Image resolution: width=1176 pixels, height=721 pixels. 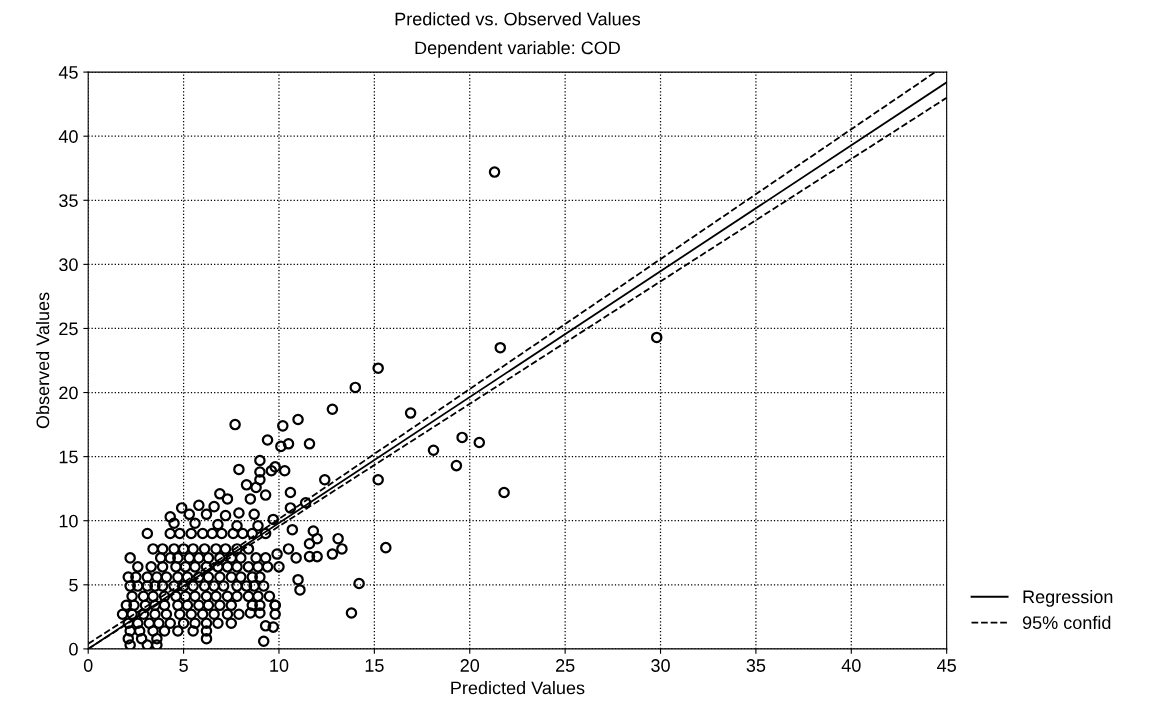 I want to click on y-tick-label: 40, so click(x=68, y=136).